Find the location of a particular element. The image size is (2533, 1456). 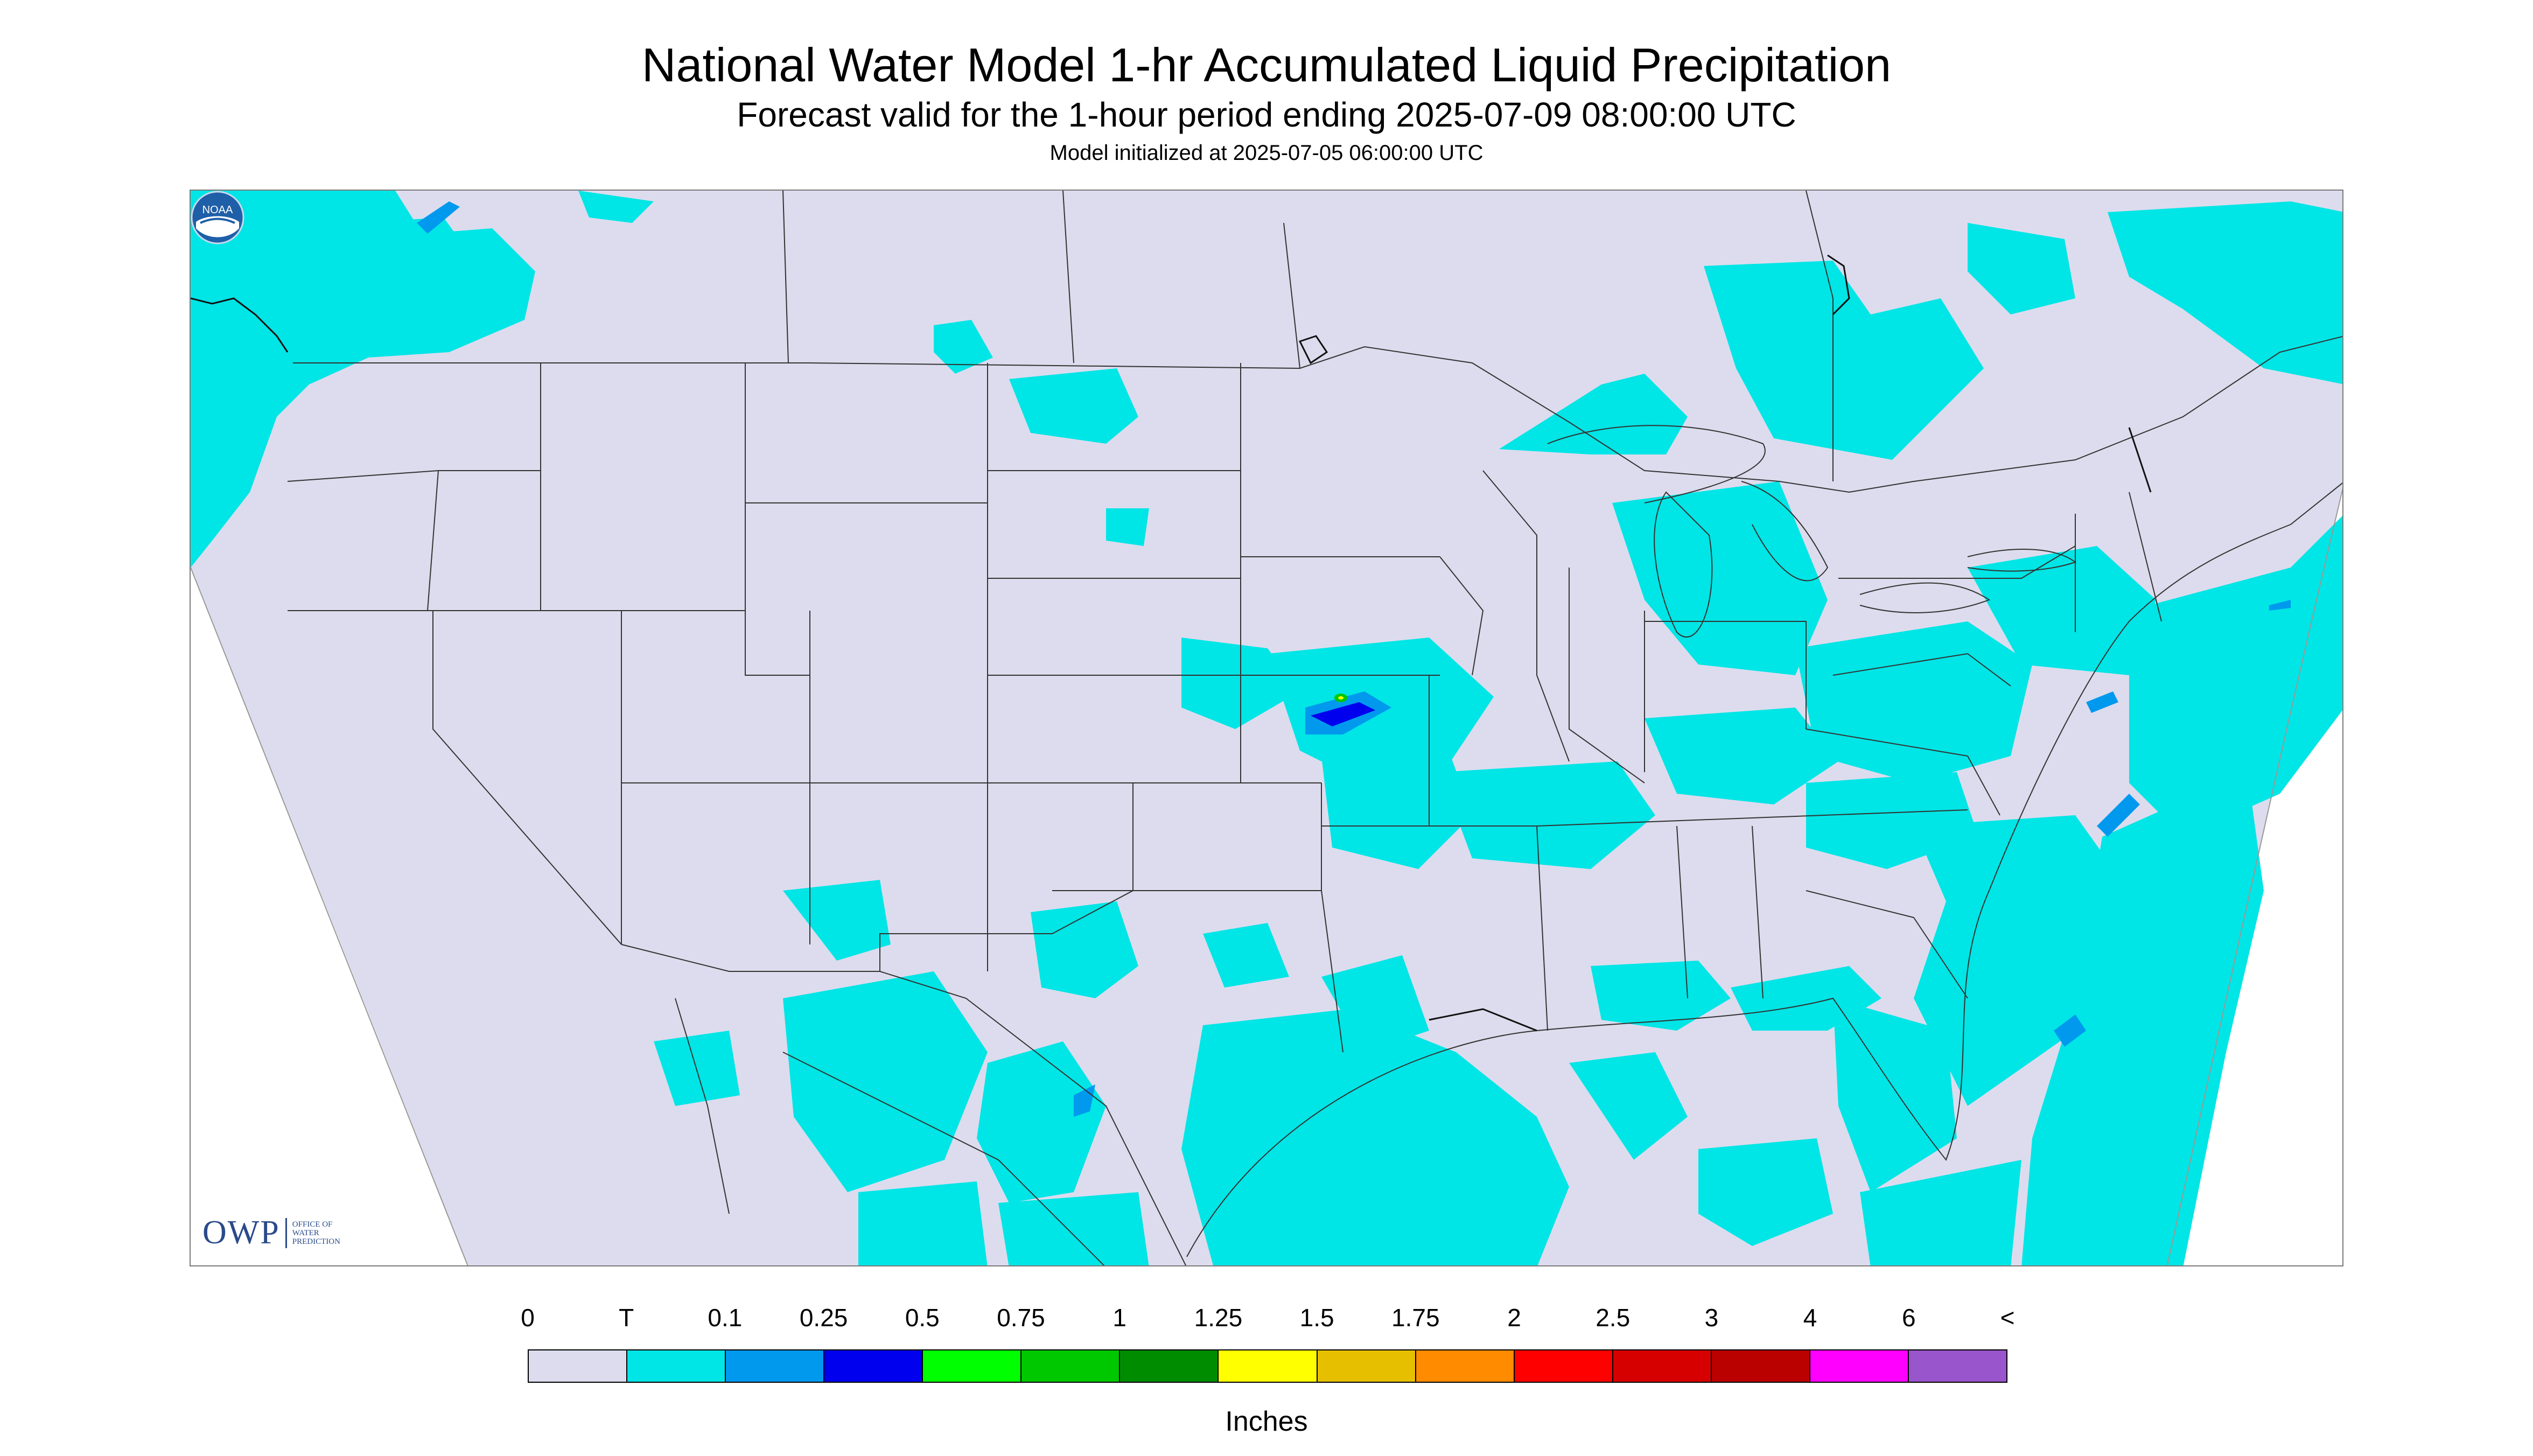

legend-tick-label: 1 is located at coordinates (1119, 1318).